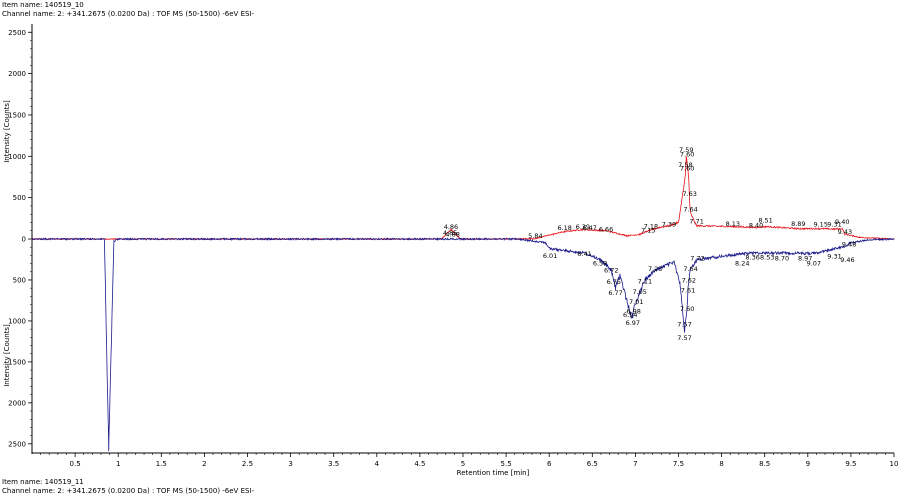 Image resolution: width=906 pixels, height=496 pixels. What do you see at coordinates (592, 464) in the screenshot?
I see `x-tick-label: 6.5` at bounding box center [592, 464].